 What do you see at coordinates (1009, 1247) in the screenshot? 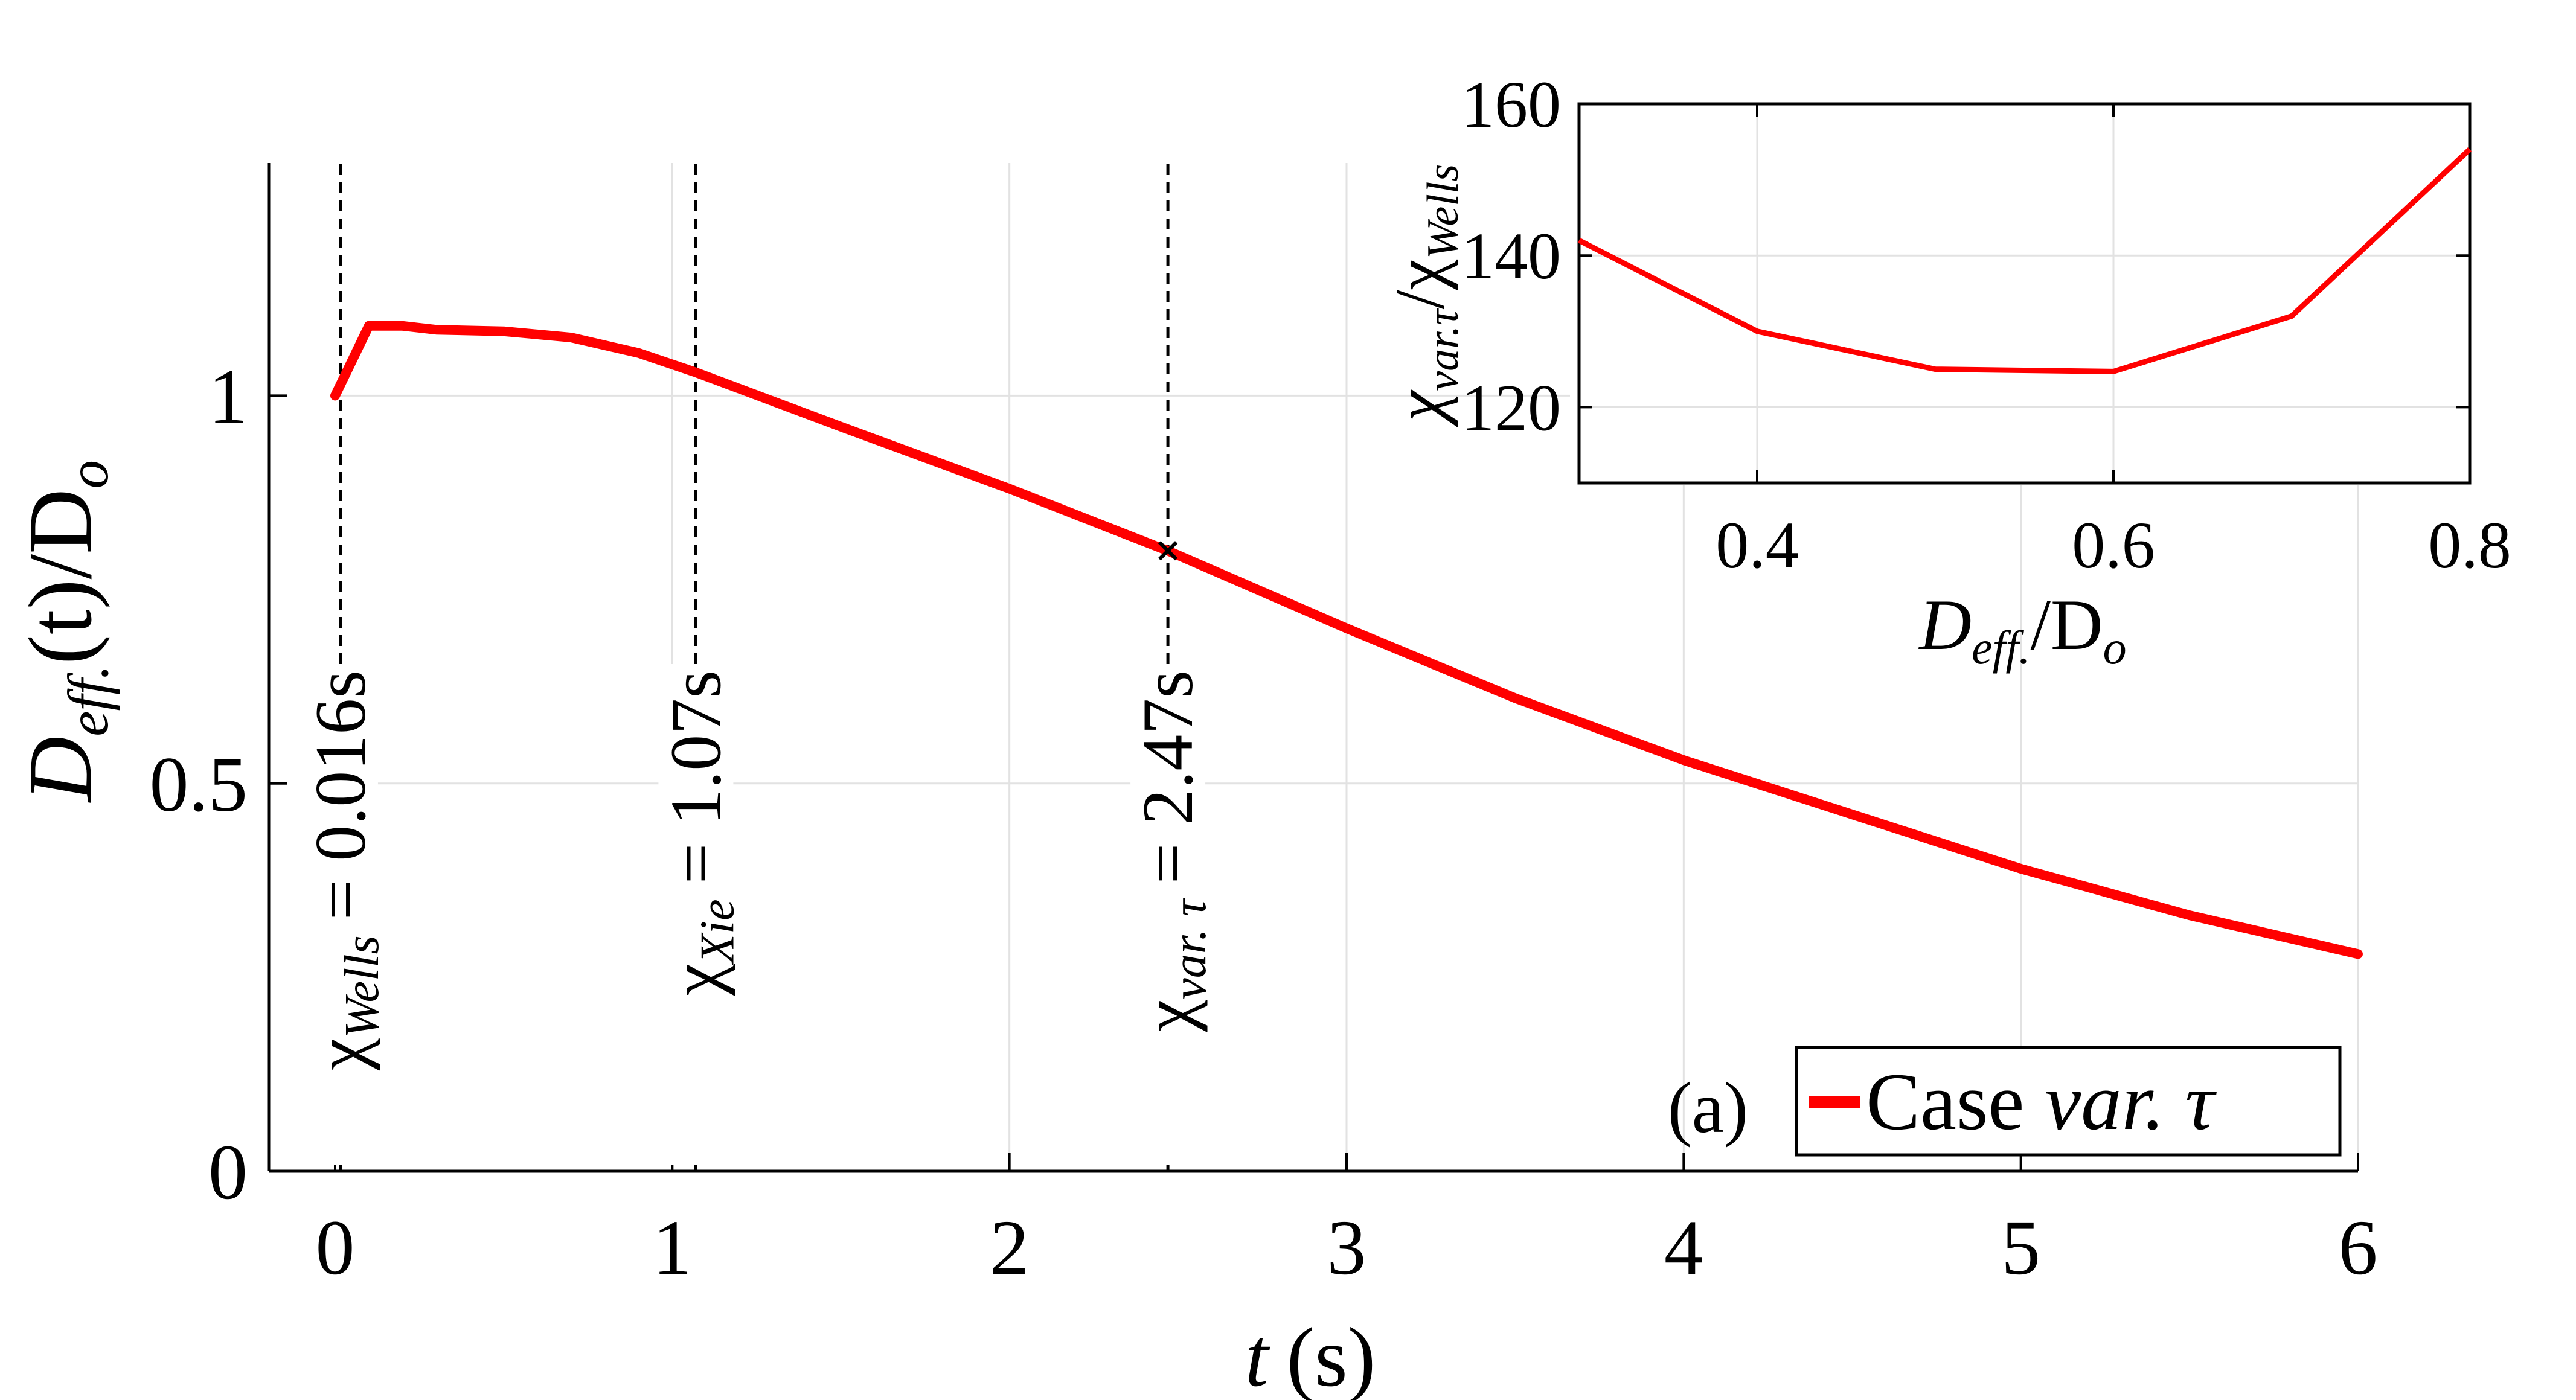
I see `main-xtick-label-2: 2` at bounding box center [1009, 1247].